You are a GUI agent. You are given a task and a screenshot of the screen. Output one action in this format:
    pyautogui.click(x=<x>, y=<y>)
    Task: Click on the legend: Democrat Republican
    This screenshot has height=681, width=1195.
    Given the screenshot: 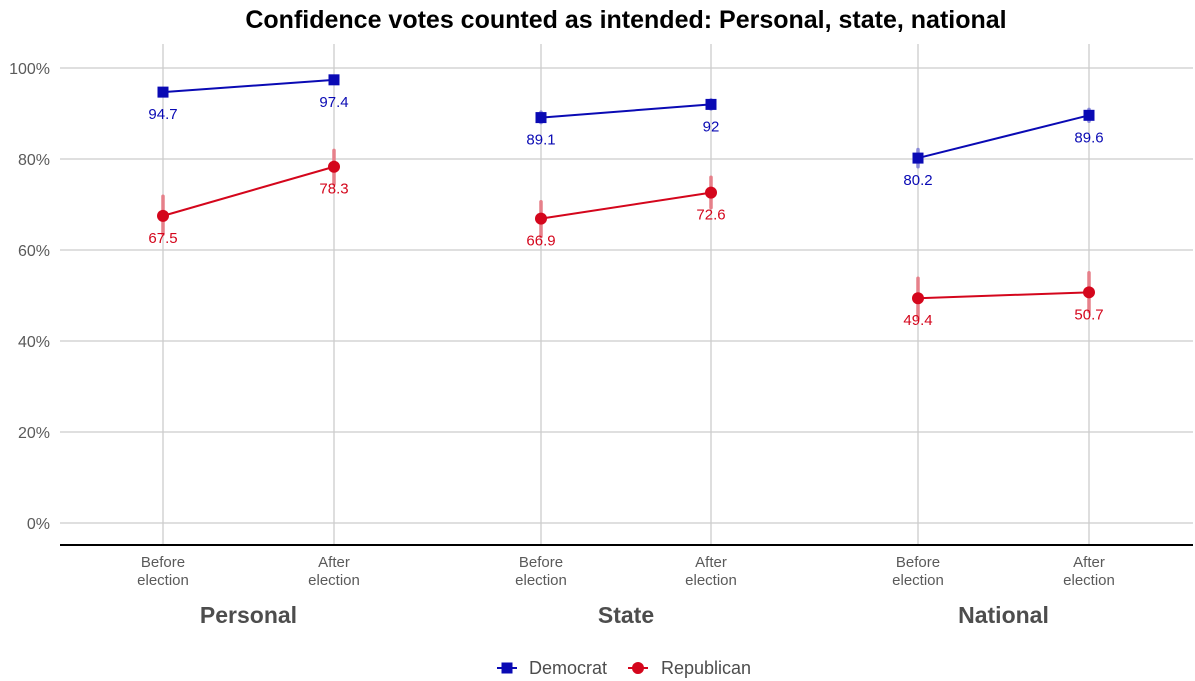 What is the action you would take?
    pyautogui.click(x=624, y=668)
    